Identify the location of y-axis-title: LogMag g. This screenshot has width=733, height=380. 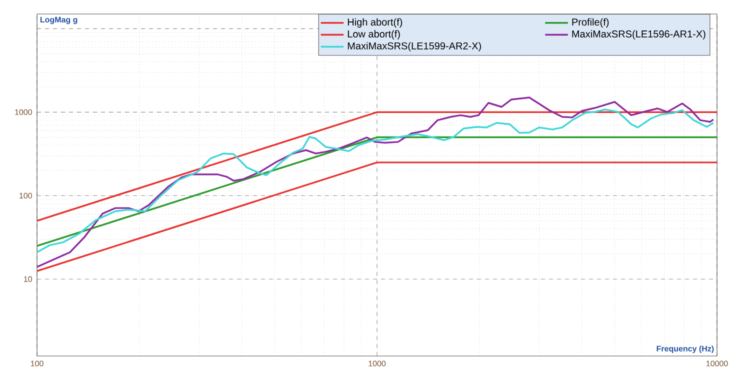
(59, 20).